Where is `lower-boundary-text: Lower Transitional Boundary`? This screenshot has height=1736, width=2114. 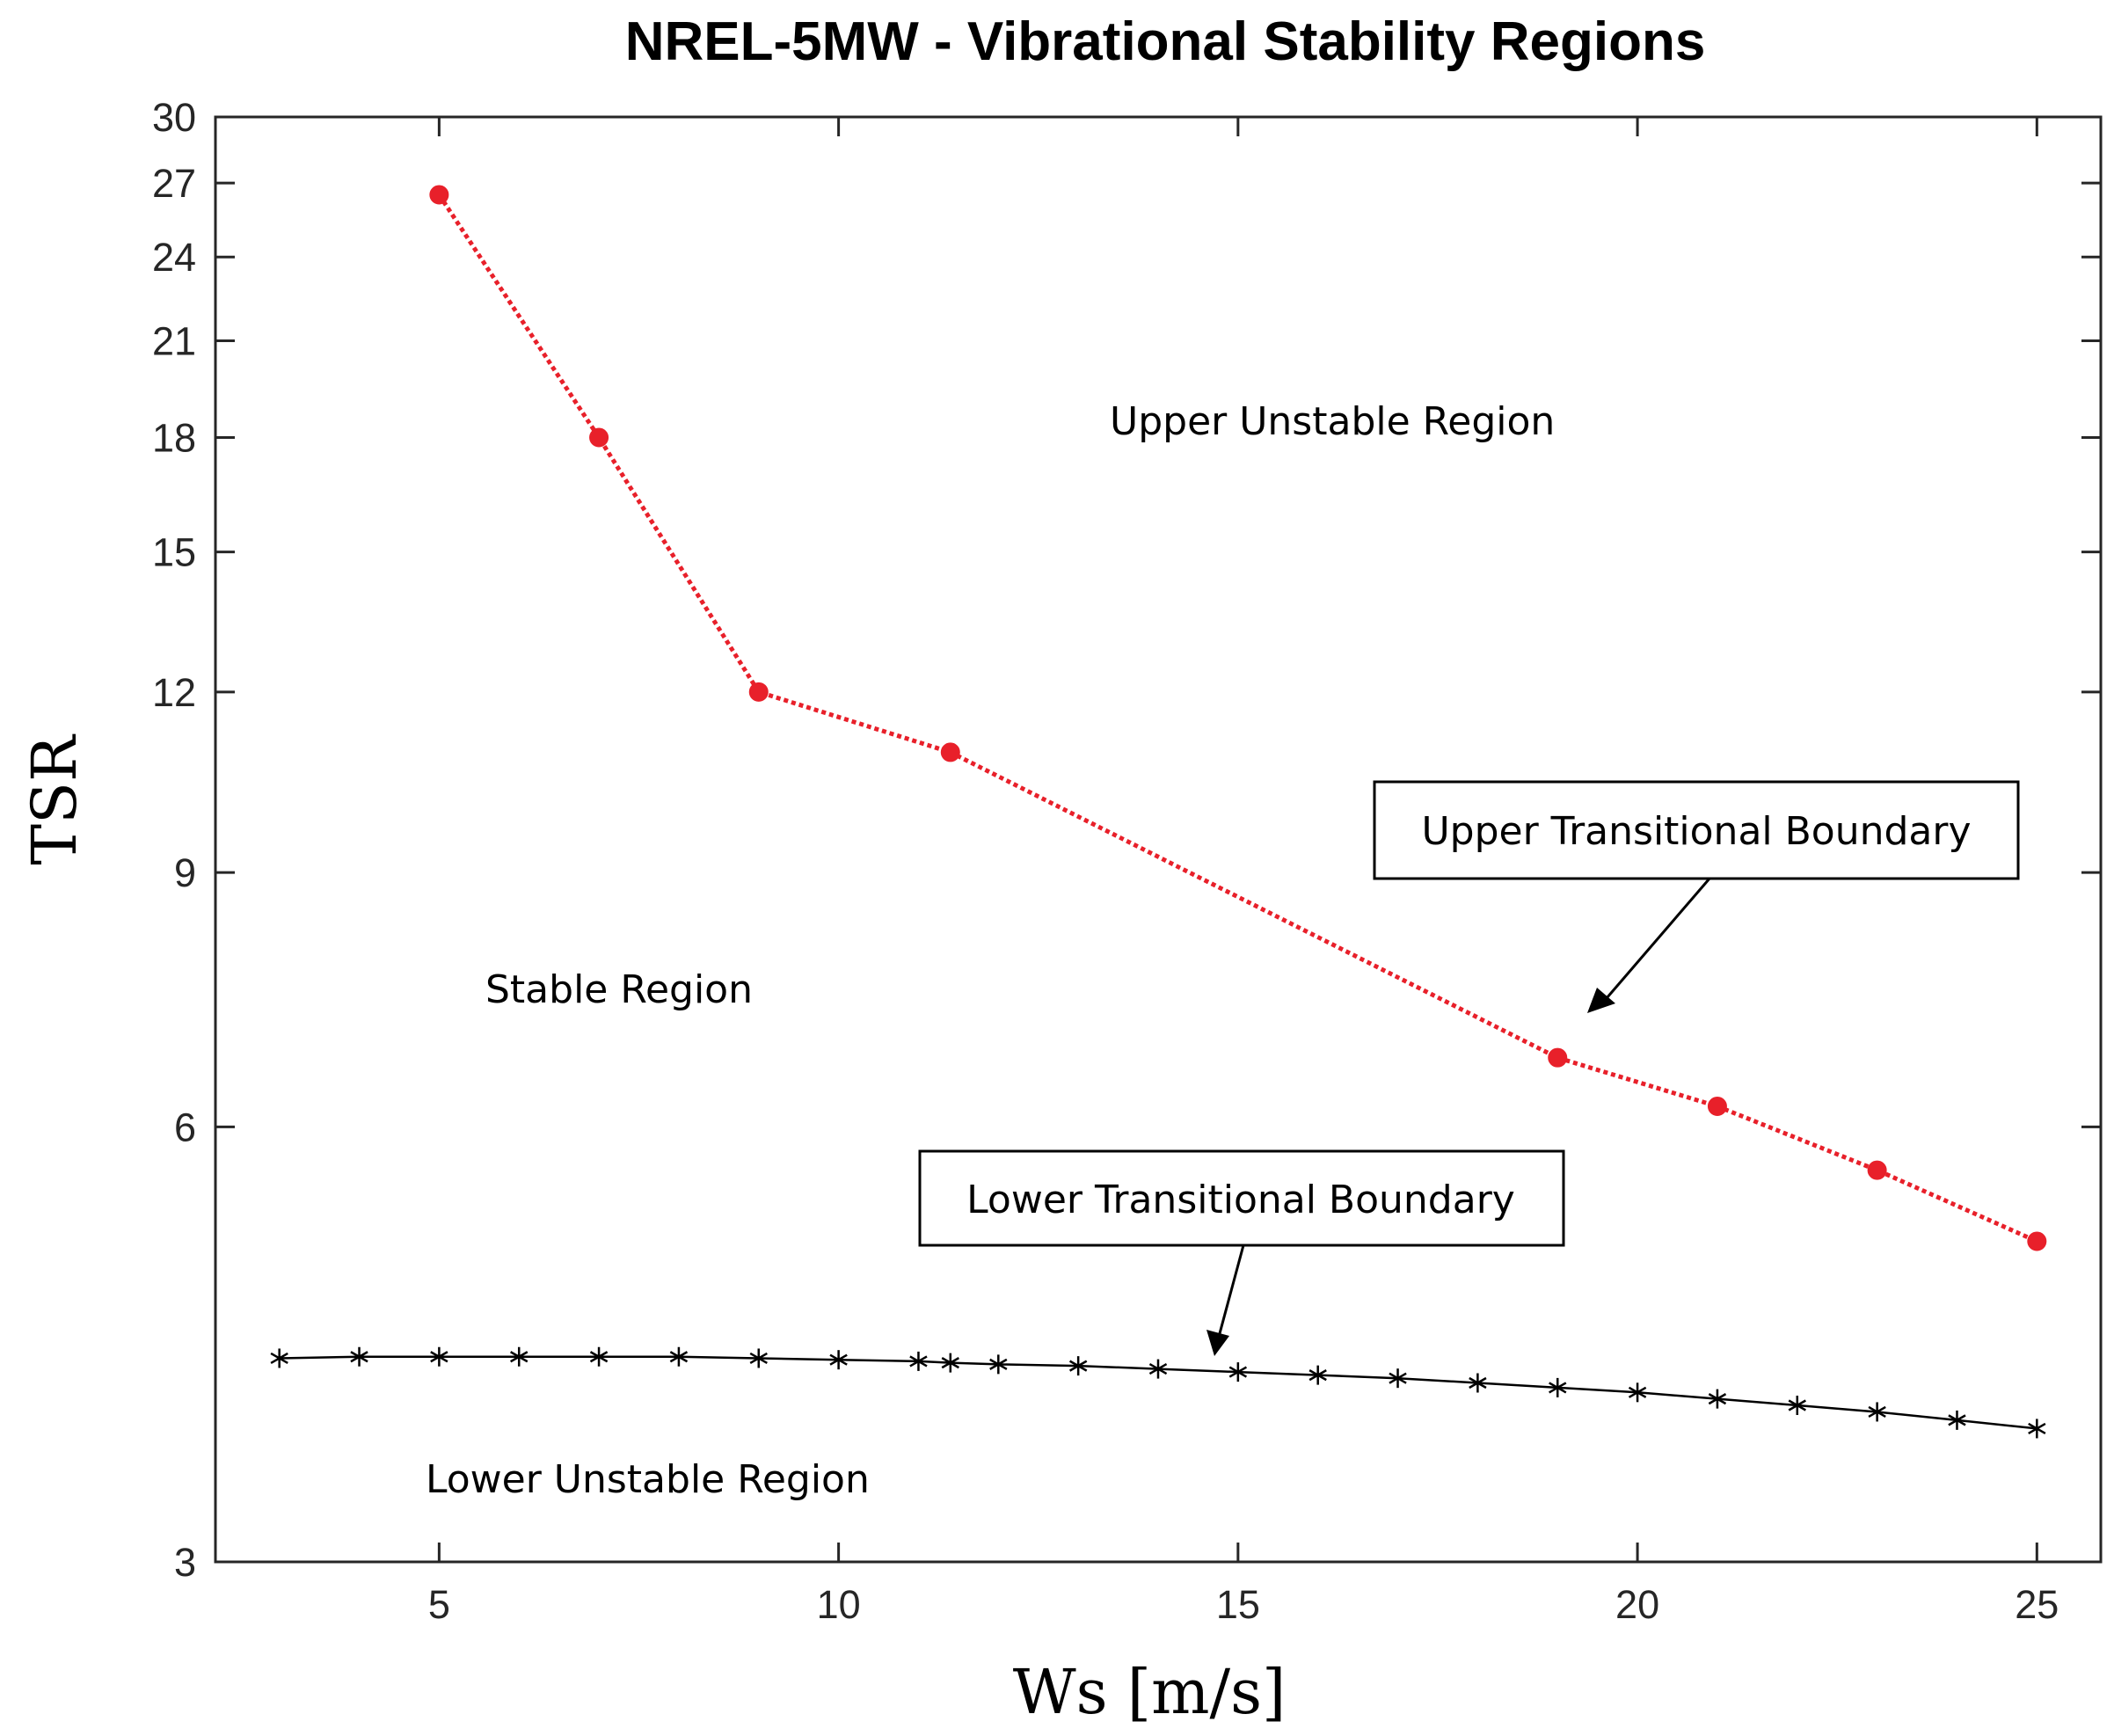 lower-boundary-text: Lower Transitional Boundary is located at coordinates (1241, 1200).